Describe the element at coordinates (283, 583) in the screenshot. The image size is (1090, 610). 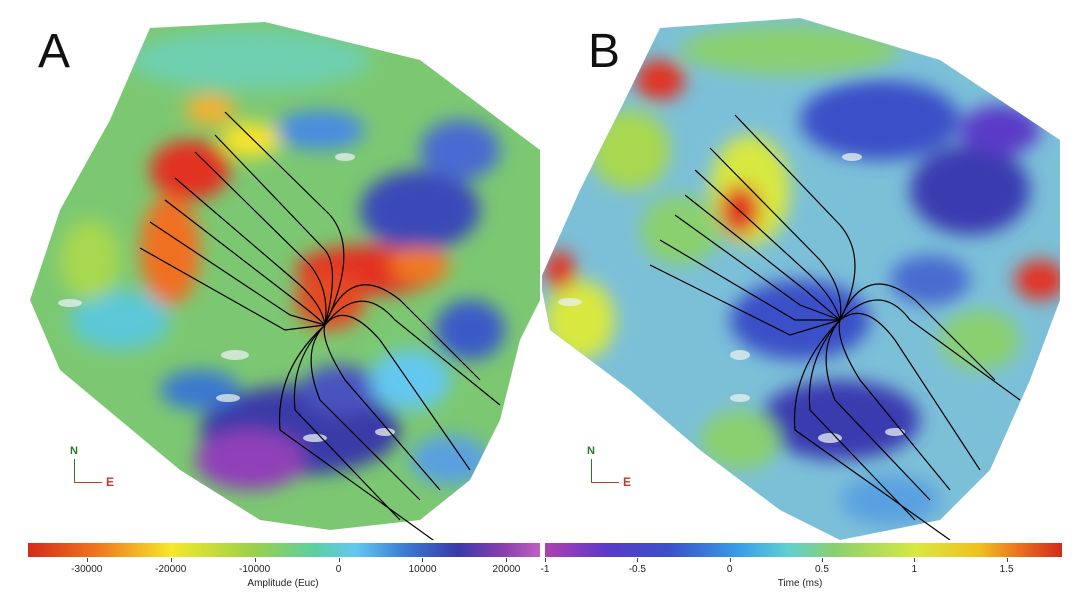
I see `amplitude-colorbar-title: Amplitude (Euc)` at that location.